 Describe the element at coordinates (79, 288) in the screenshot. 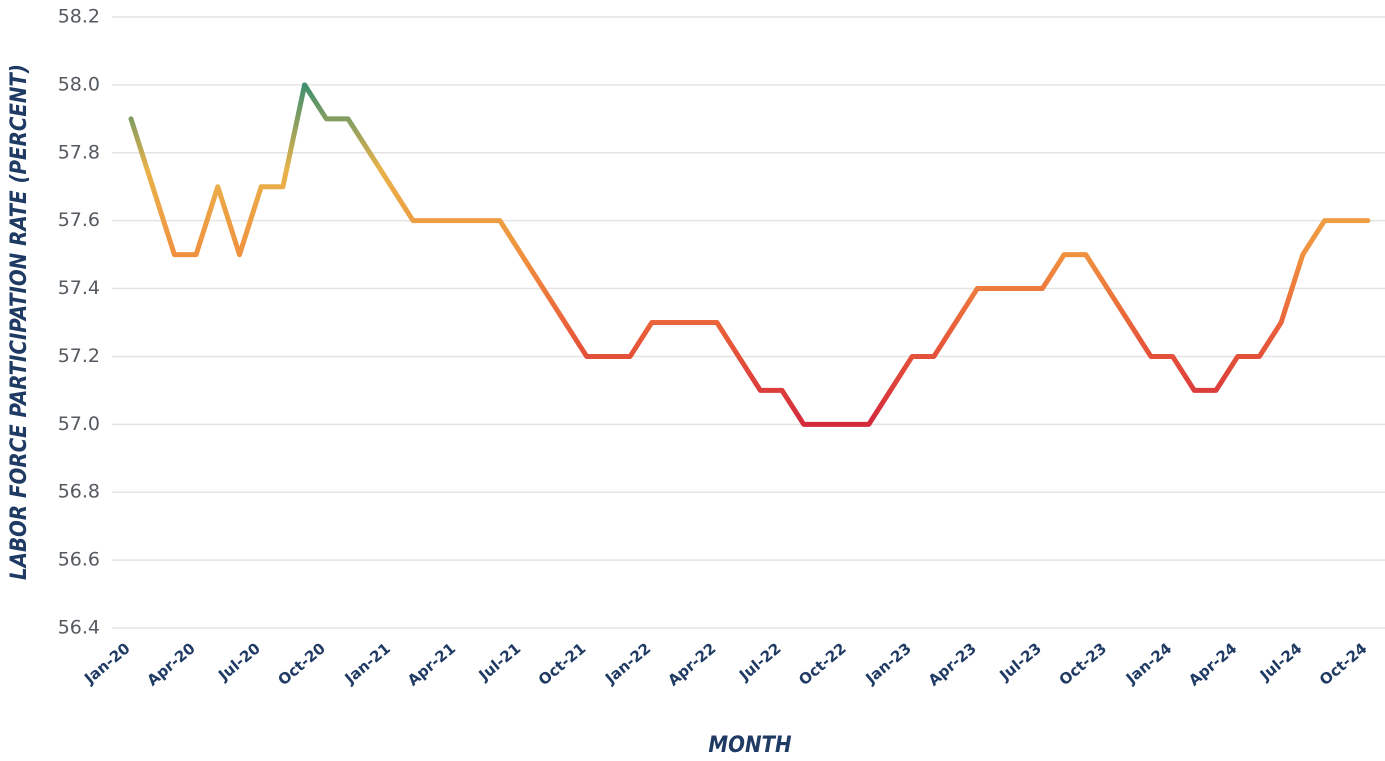

I see `y-tick-label: 57.4` at that location.